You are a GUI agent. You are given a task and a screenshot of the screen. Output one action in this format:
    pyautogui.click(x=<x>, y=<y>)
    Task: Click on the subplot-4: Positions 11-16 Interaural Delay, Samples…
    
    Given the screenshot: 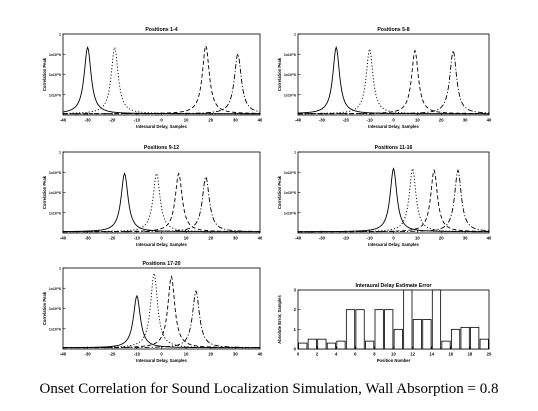 What is the action you would take?
    pyautogui.click(x=384, y=196)
    